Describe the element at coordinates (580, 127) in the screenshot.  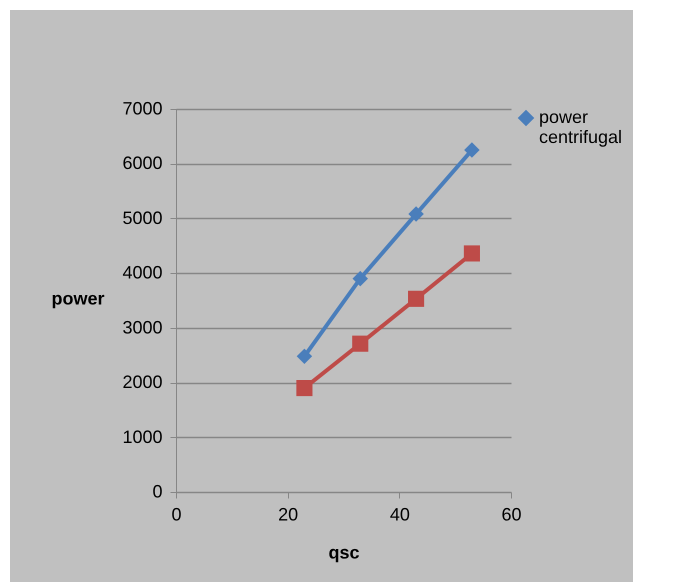
I see `legend-label: power centrifugal` at that location.